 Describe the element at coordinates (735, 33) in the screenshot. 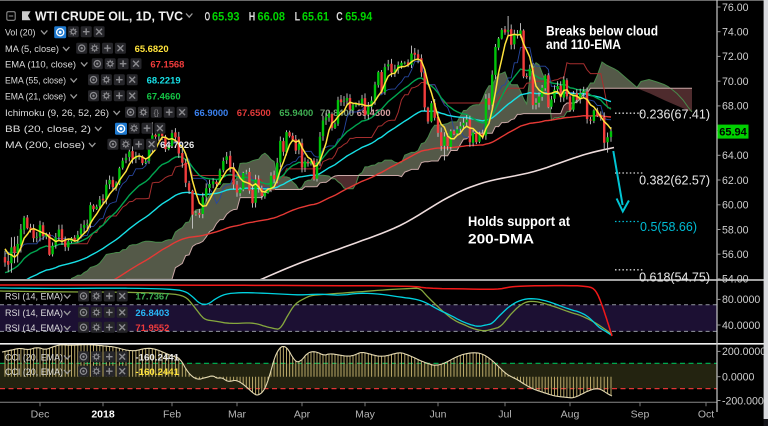

I see `svg-text: 74.00` at that location.